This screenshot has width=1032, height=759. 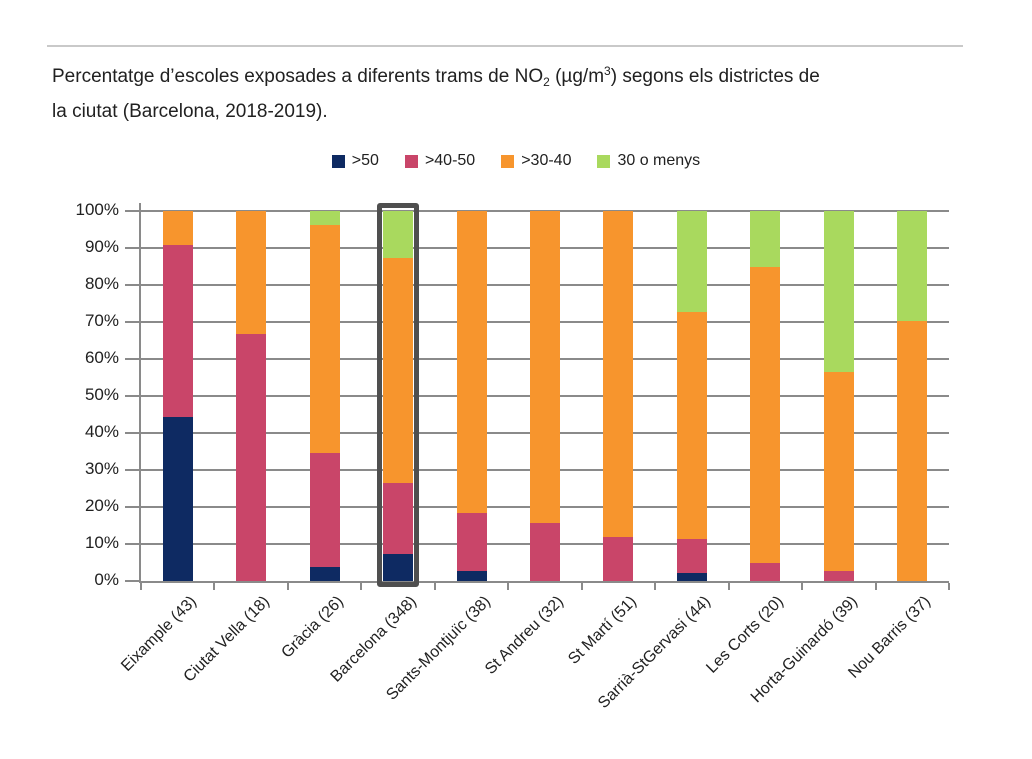 What do you see at coordinates (546, 82) in the screenshot?
I see `no2-subscript: 2` at bounding box center [546, 82].